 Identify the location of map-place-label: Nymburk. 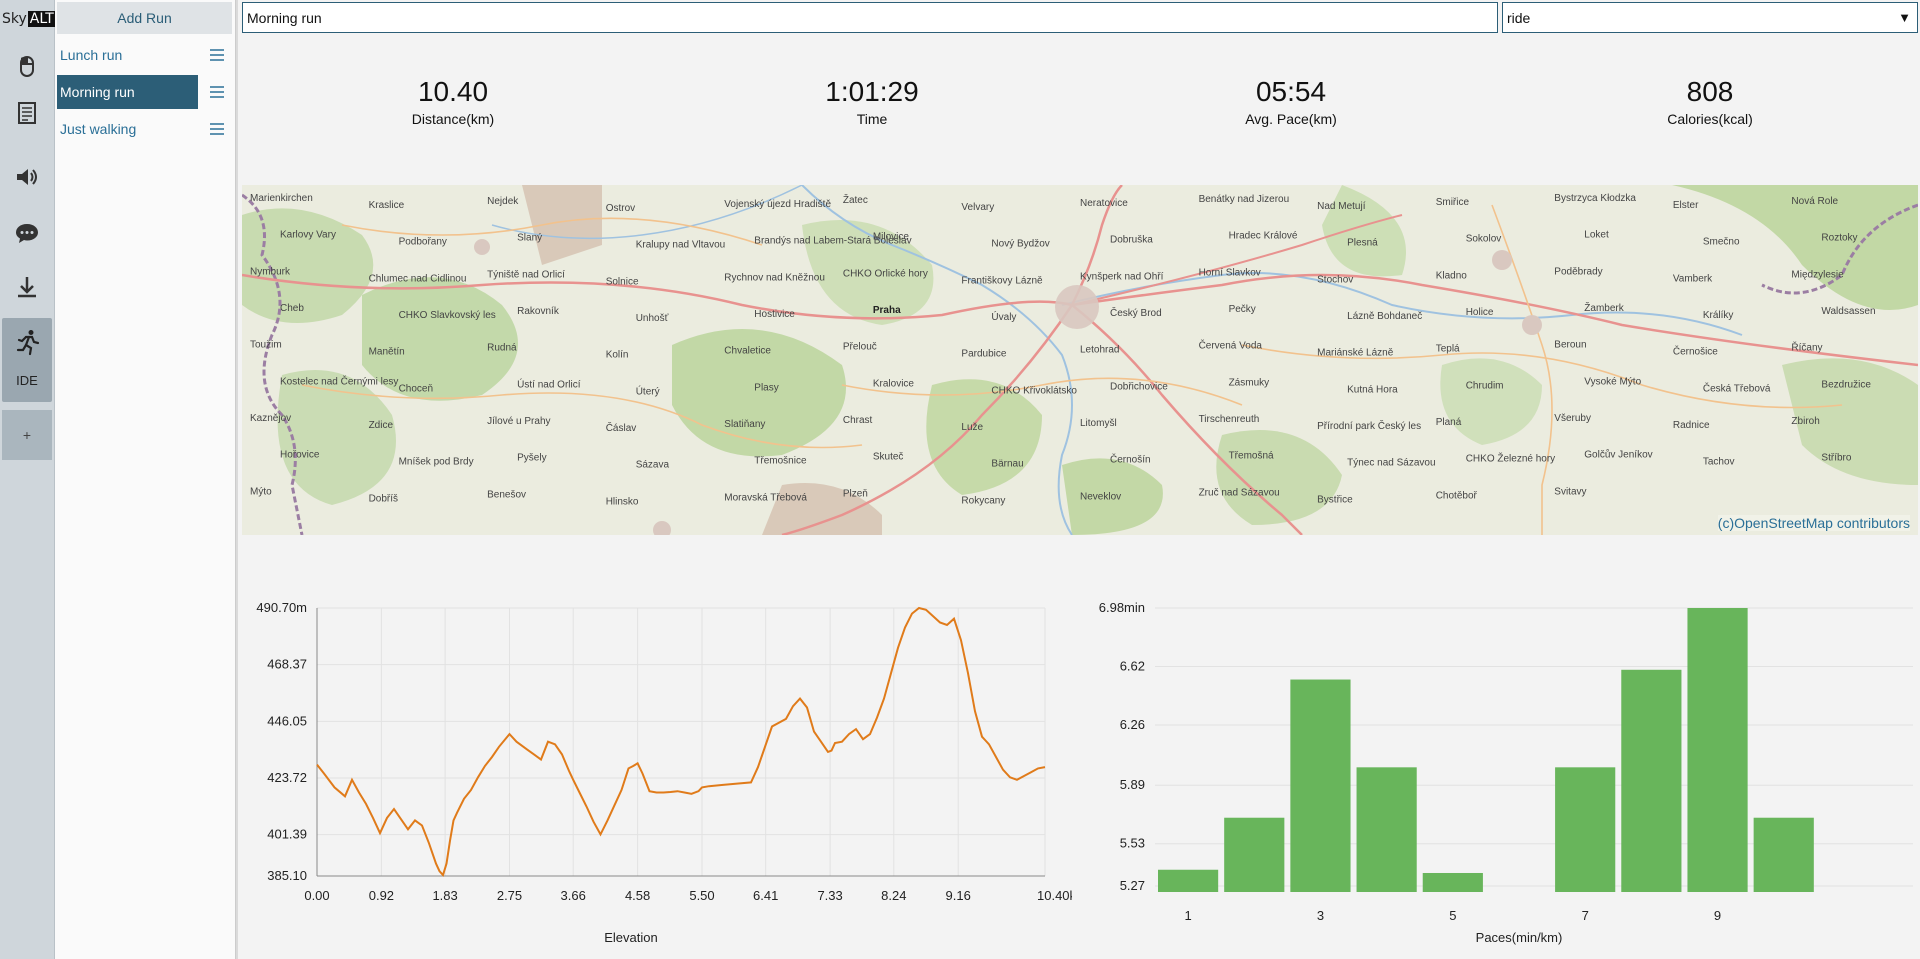
(270, 271).